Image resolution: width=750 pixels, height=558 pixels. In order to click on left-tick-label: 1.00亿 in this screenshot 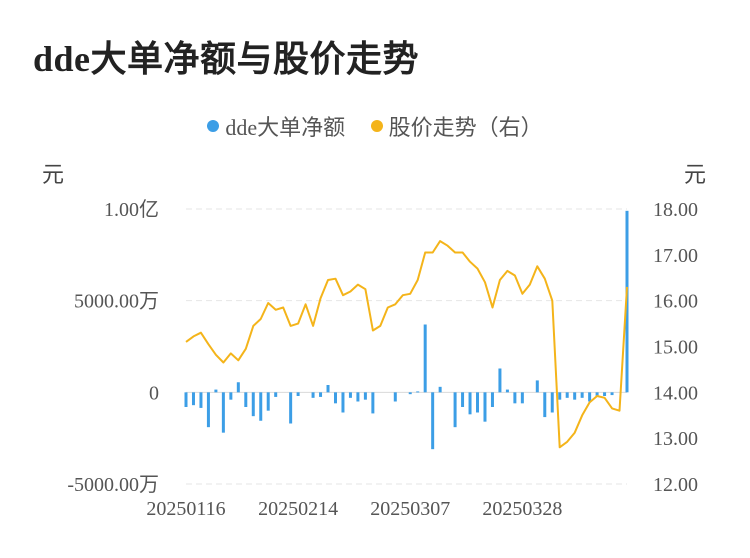, I will do `click(131, 209)`.